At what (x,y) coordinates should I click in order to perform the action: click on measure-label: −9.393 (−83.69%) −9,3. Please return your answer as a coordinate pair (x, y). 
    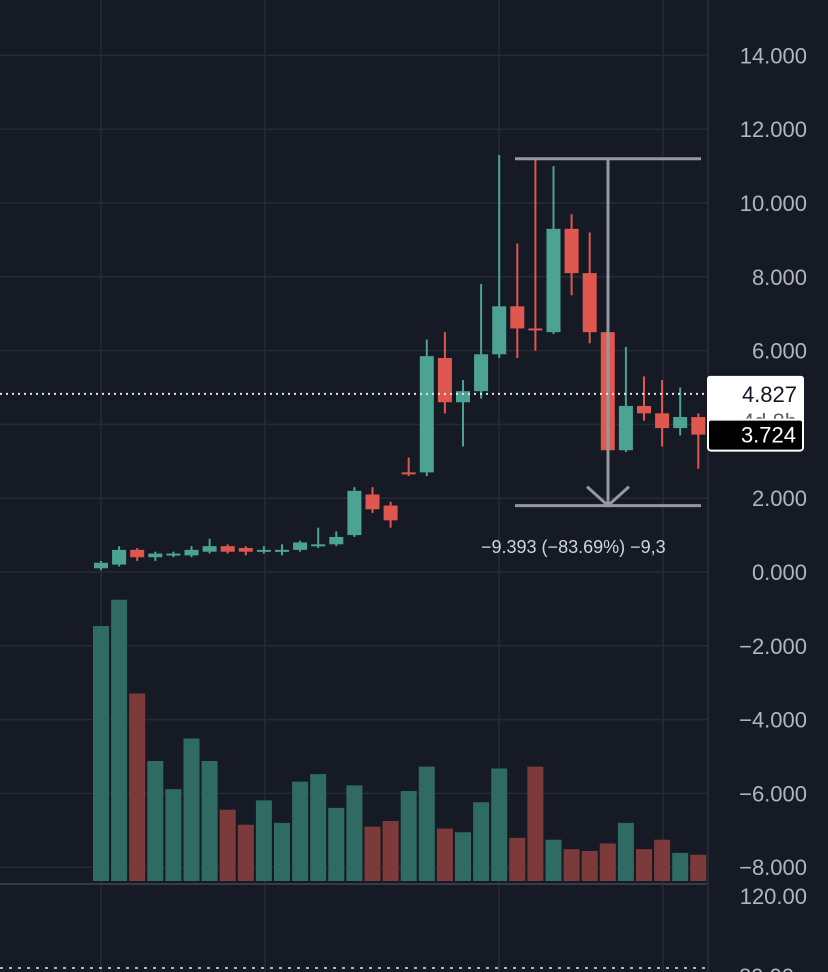
    Looking at the image, I should click on (573, 547).